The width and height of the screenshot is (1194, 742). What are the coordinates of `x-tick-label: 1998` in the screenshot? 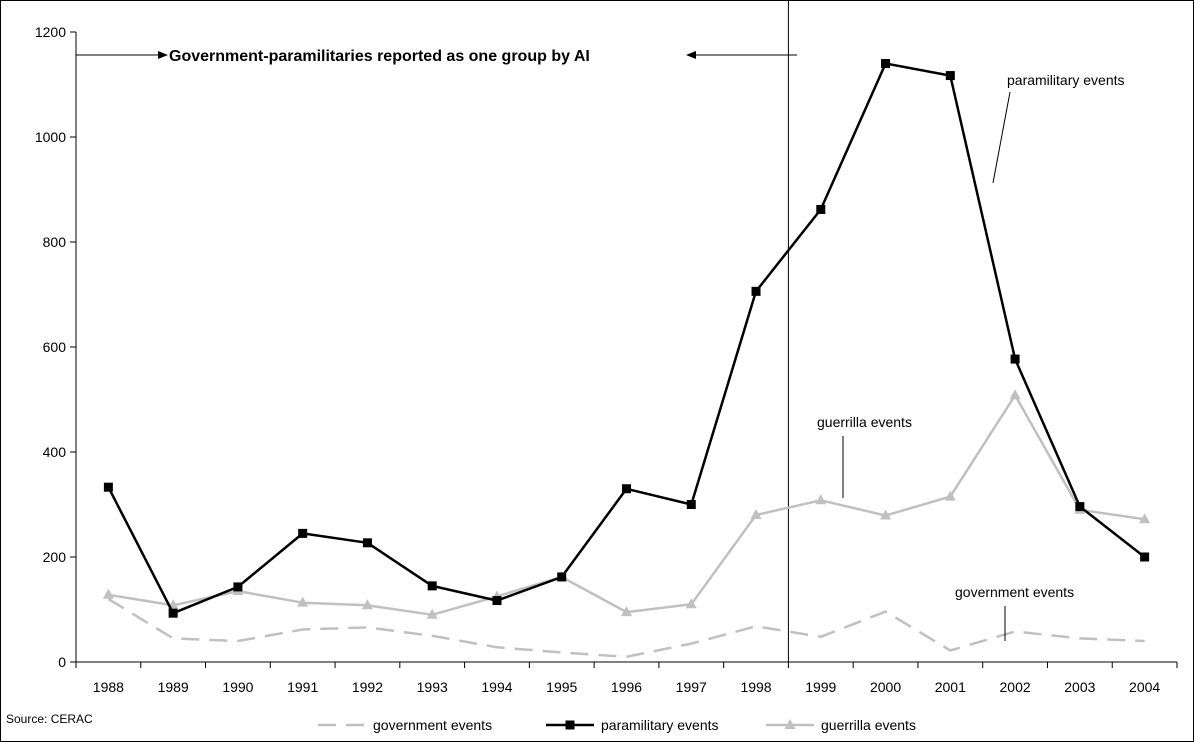 It's located at (755, 687).